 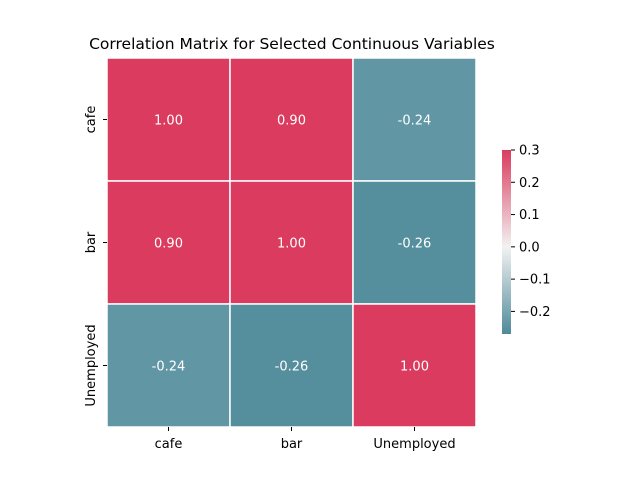 What do you see at coordinates (529, 151) in the screenshot?
I see `colorbar-tick-label: 0.3` at bounding box center [529, 151].